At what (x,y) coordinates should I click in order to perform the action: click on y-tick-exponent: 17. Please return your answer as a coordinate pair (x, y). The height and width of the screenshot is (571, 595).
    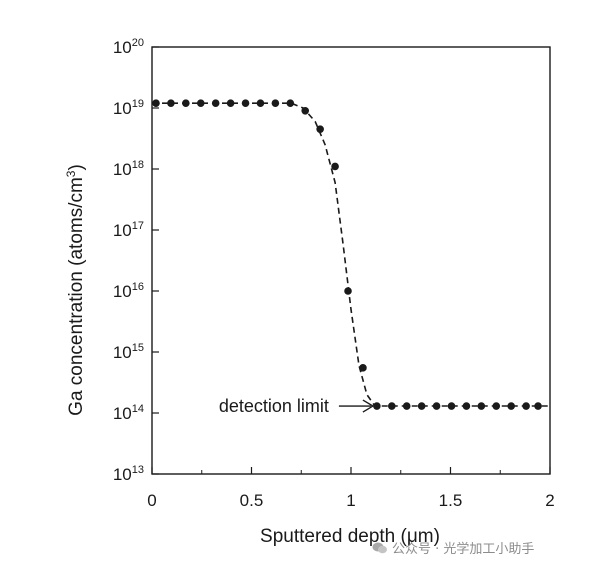
    Looking at the image, I should click on (138, 226).